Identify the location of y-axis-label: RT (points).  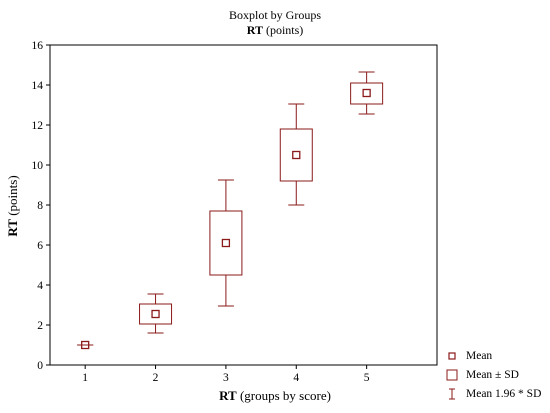
(12, 206).